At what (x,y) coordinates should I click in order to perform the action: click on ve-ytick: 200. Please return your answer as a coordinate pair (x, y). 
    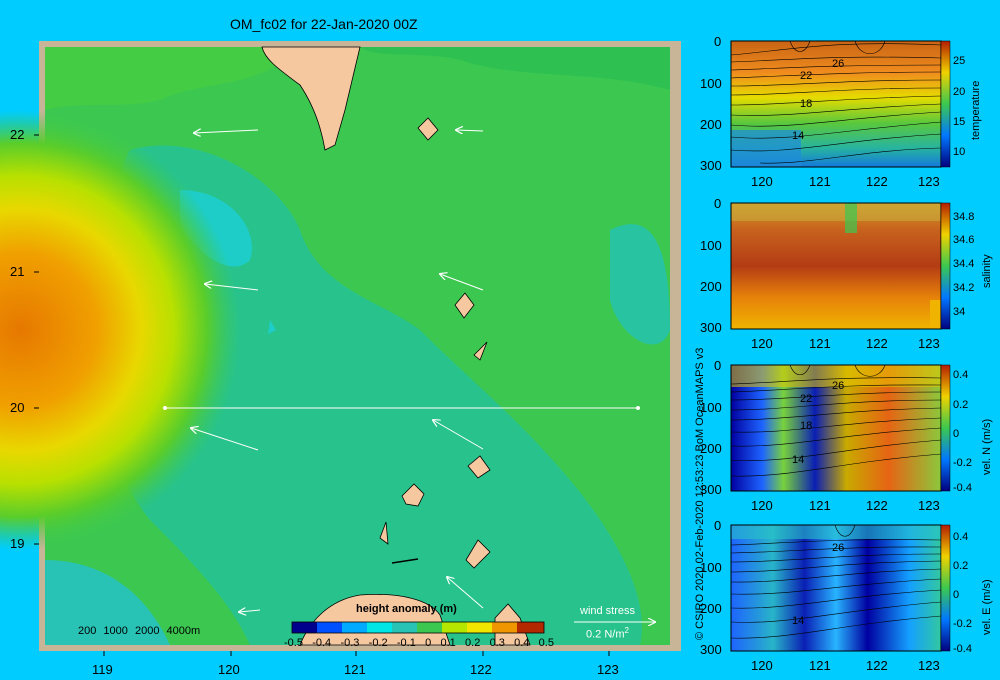
    Looking at the image, I should click on (711, 608).